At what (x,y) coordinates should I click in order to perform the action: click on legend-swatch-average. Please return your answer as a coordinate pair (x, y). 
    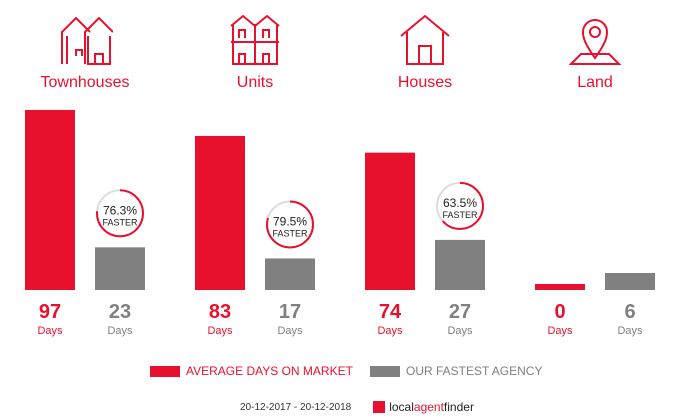
    Looking at the image, I should click on (165, 371).